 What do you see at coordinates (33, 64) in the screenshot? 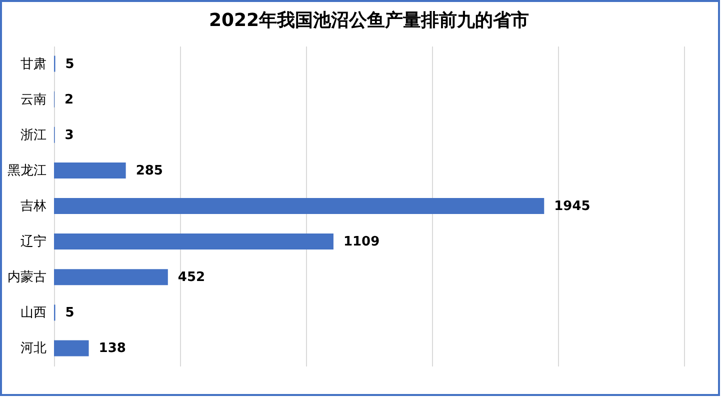
I see `y-tick-label: 甘肃` at bounding box center [33, 64].